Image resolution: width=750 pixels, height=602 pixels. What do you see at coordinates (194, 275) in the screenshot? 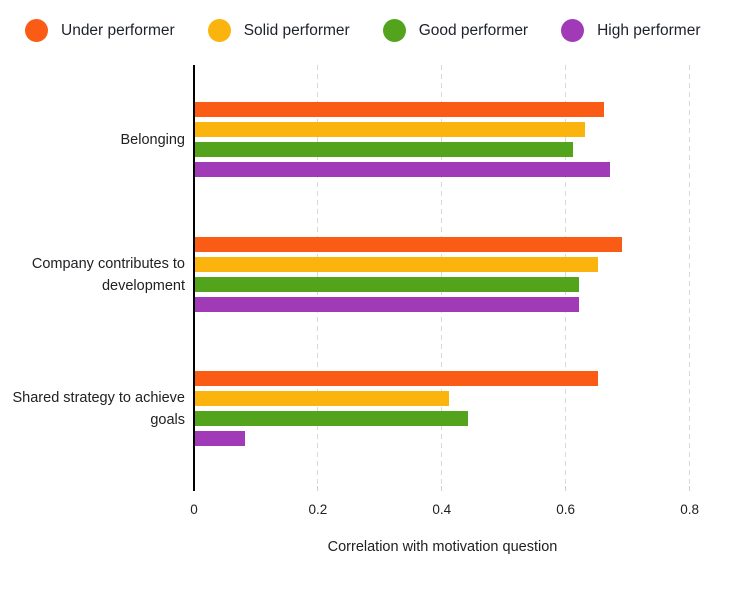
I see `y-axis-zero-line` at bounding box center [194, 275].